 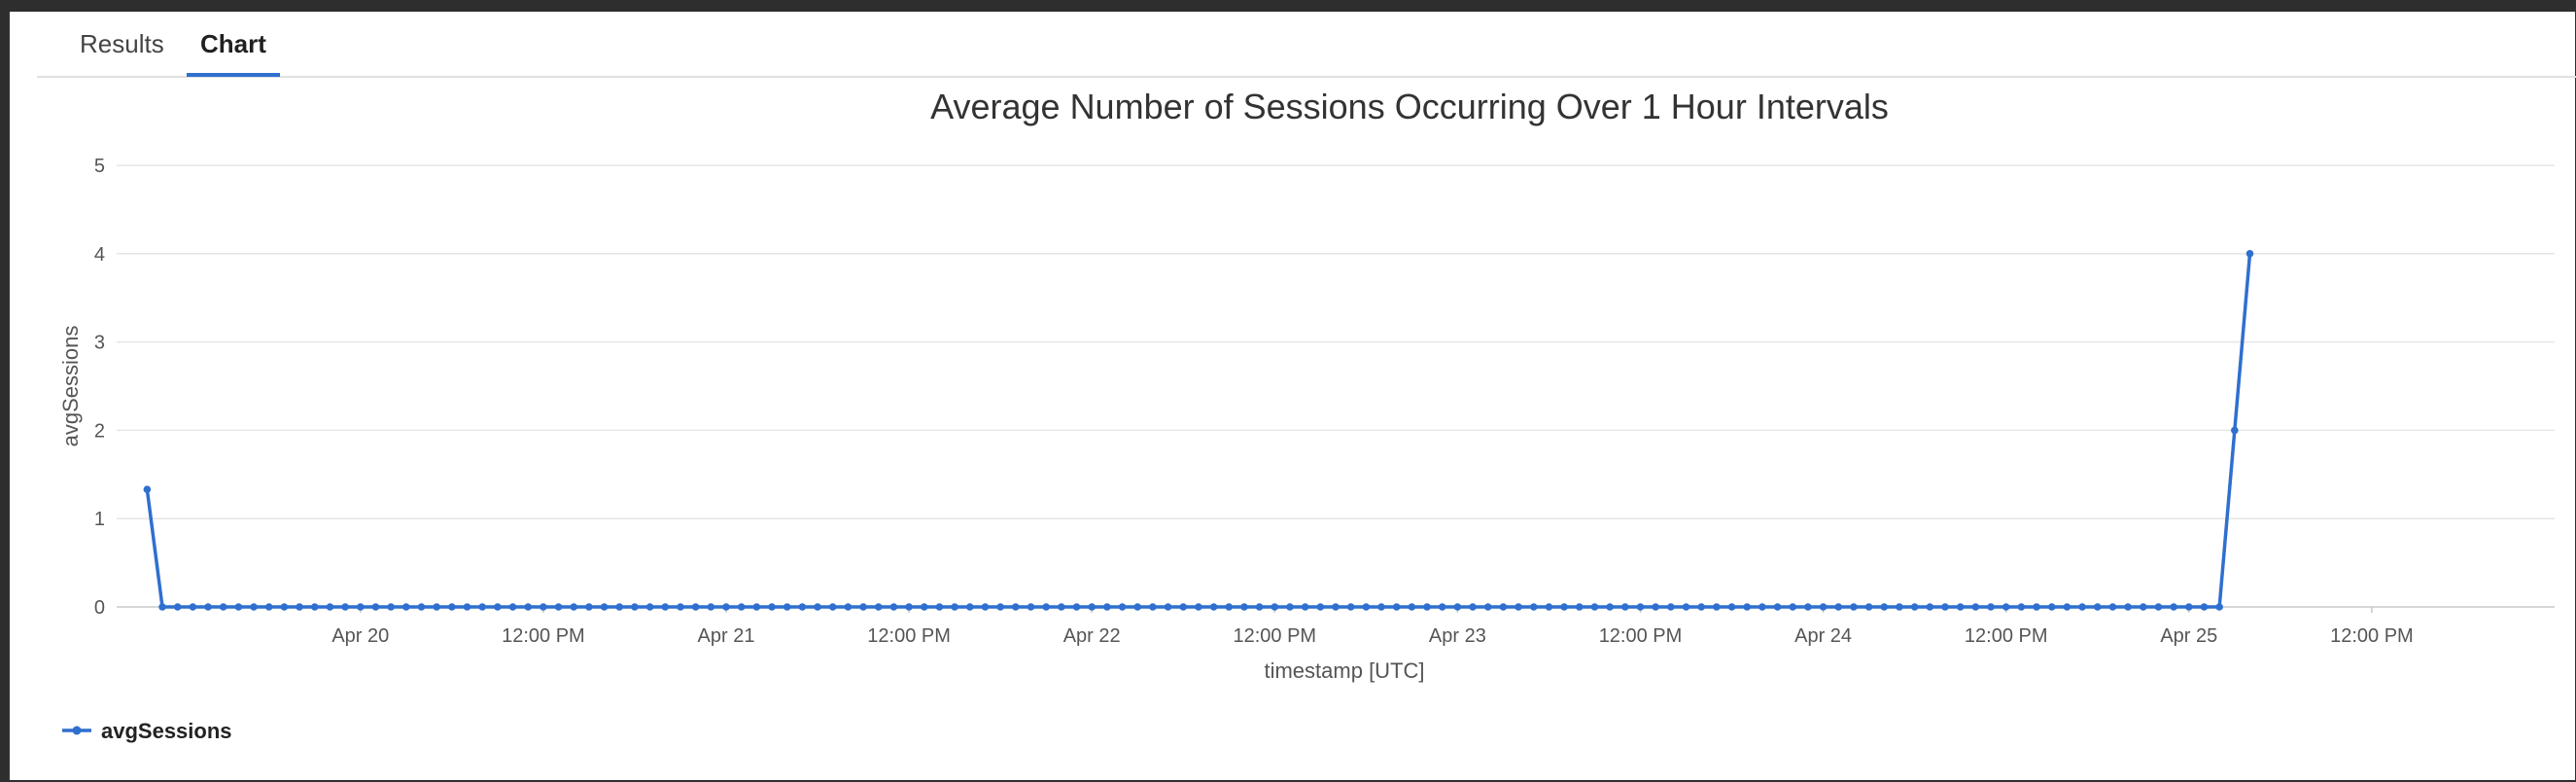 What do you see at coordinates (166, 731) in the screenshot?
I see `legend-label: avgSessions` at bounding box center [166, 731].